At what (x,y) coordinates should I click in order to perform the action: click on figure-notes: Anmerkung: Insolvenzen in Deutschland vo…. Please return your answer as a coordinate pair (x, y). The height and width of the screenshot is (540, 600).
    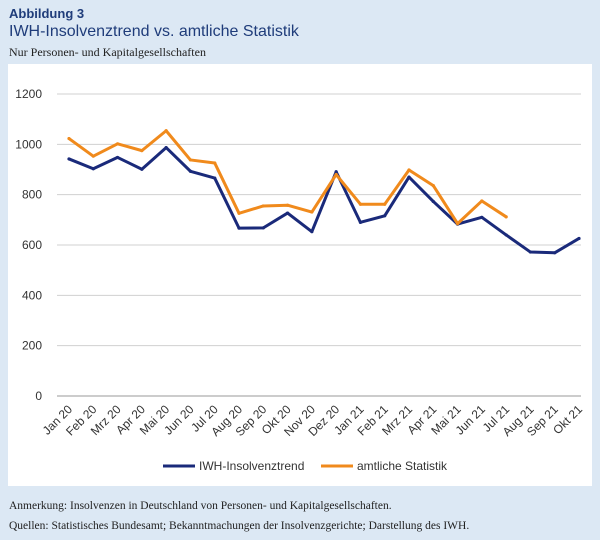
    Looking at the image, I should click on (239, 516).